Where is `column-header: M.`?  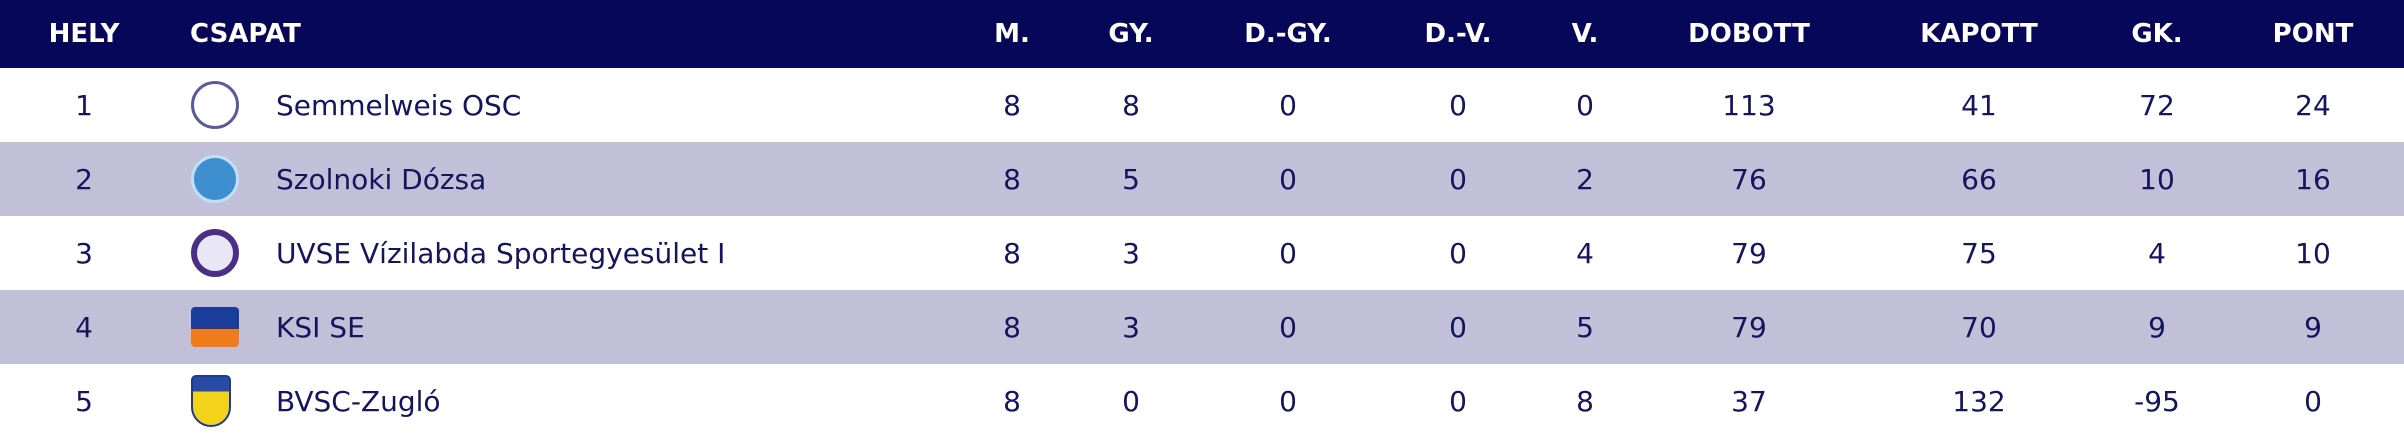
column-header: M. is located at coordinates (1012, 34).